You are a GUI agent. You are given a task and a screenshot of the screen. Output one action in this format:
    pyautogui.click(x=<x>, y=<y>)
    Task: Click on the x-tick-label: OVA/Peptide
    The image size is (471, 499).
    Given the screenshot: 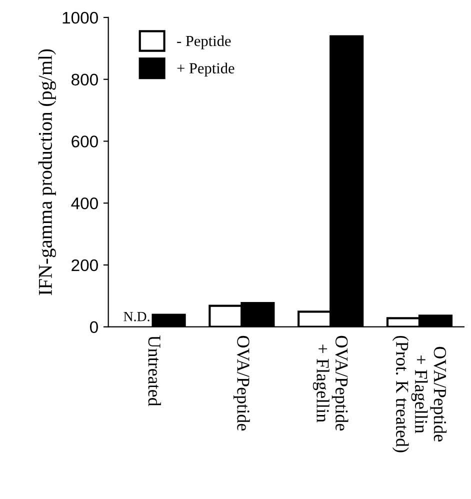 What is the action you would take?
    pyautogui.click(x=241, y=383)
    